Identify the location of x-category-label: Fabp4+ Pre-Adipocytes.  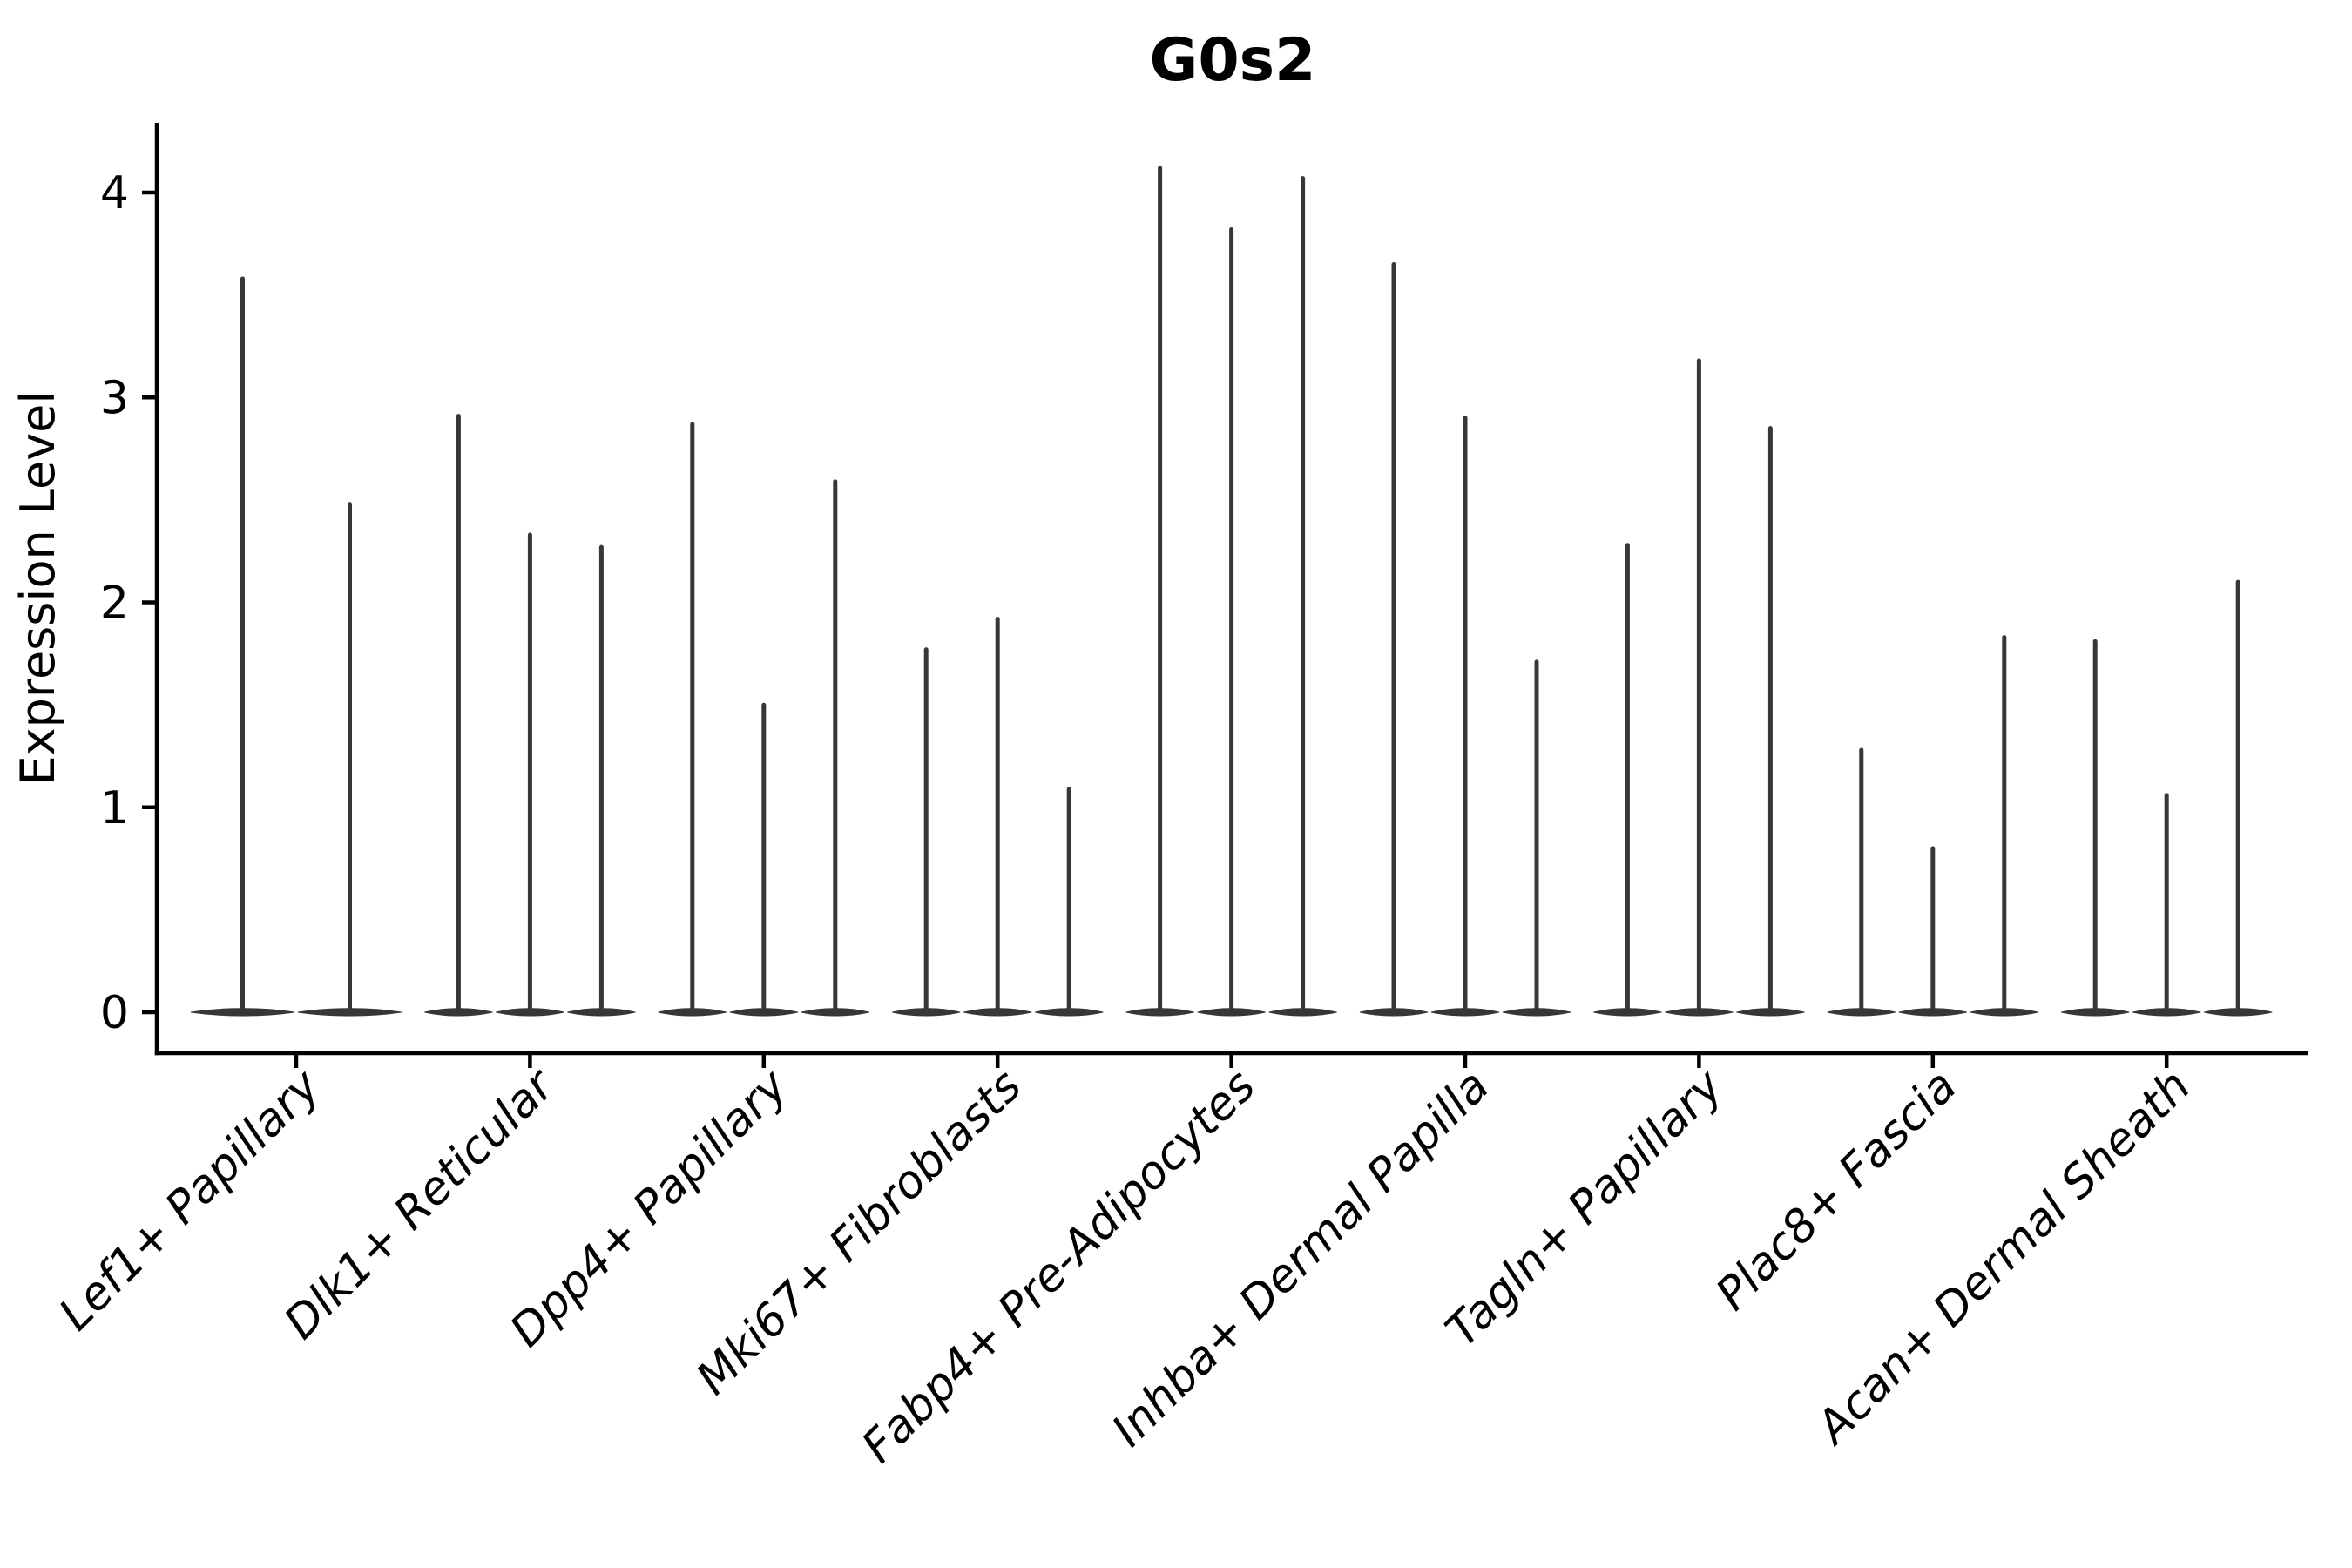
(1059, 1267).